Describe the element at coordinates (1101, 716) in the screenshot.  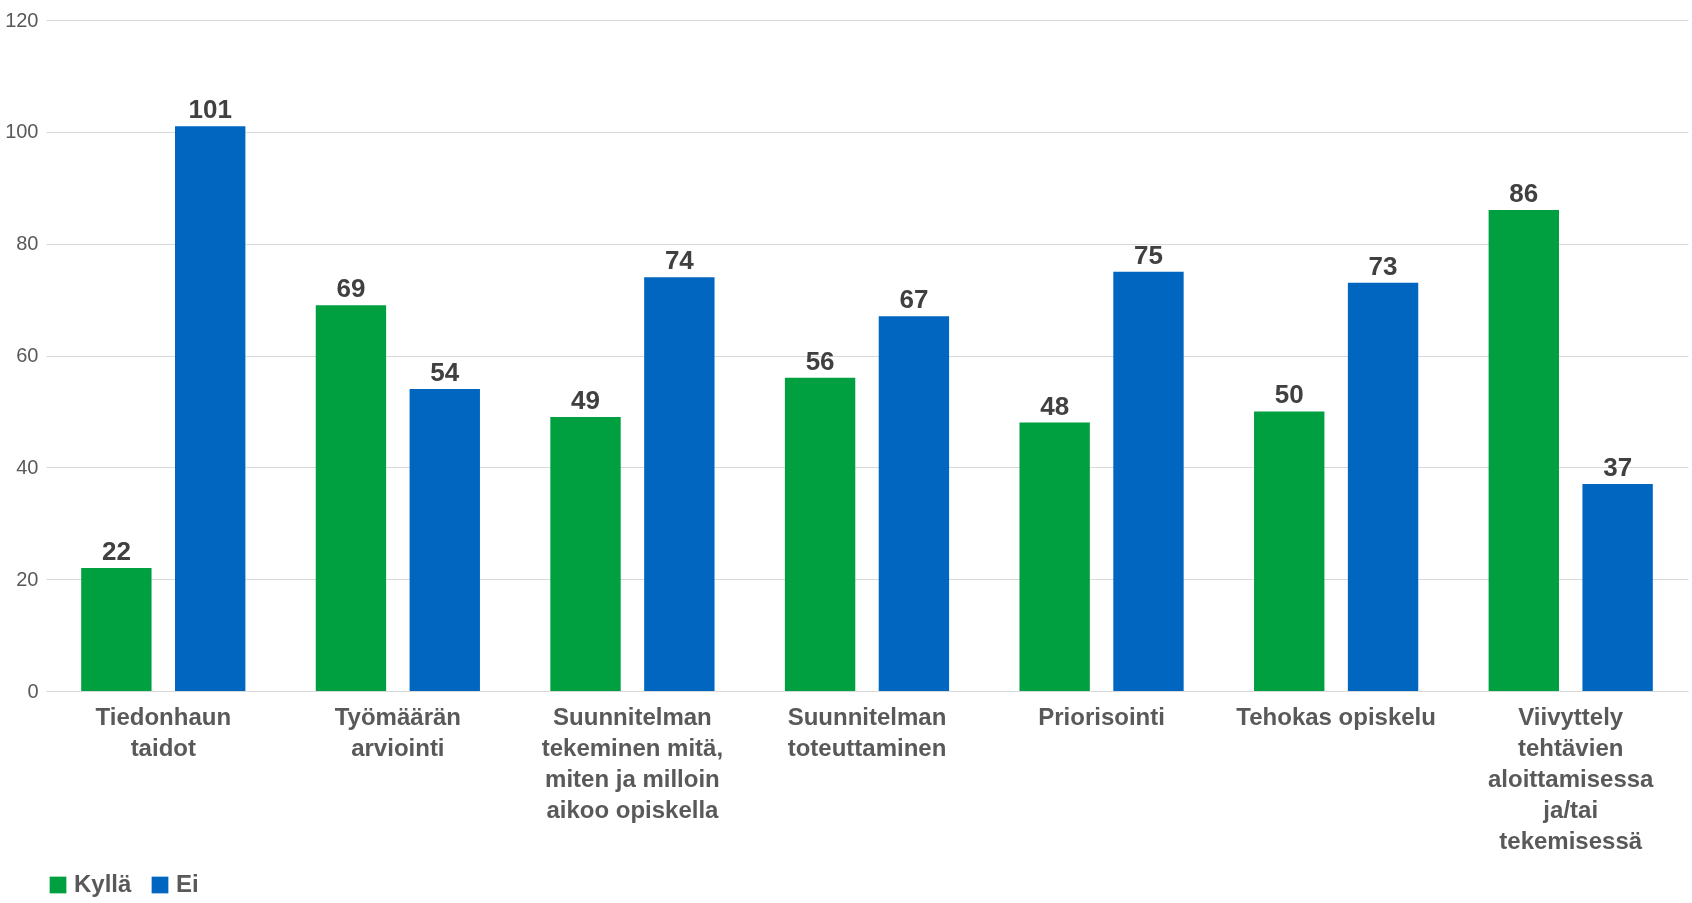
I see `x-tick-label: Priorisointi` at that location.